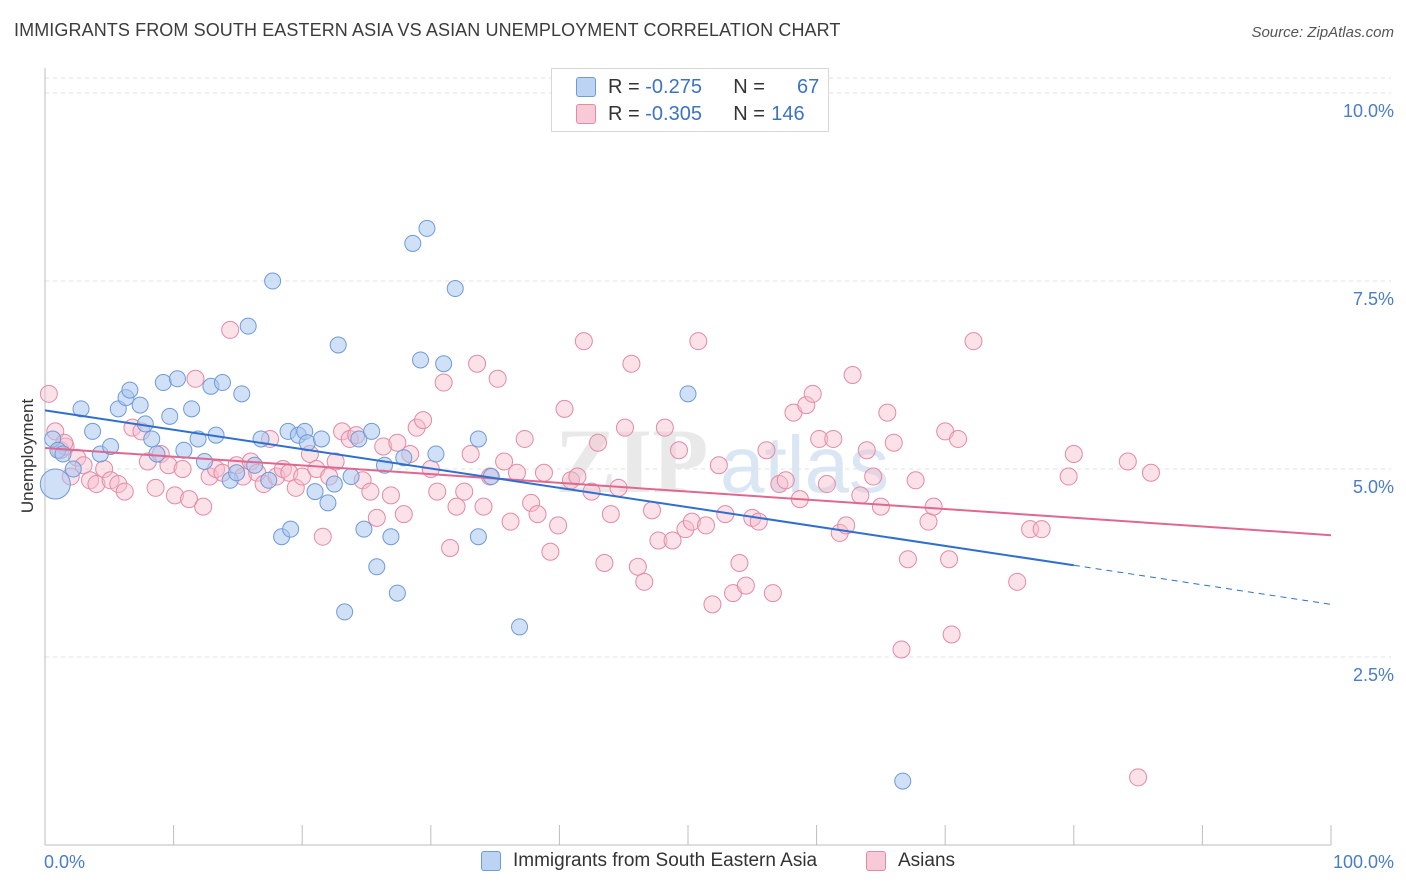  Describe the element at coordinates (1373, 487) in the screenshot. I see `y-tick-label: 5.0%` at that location.